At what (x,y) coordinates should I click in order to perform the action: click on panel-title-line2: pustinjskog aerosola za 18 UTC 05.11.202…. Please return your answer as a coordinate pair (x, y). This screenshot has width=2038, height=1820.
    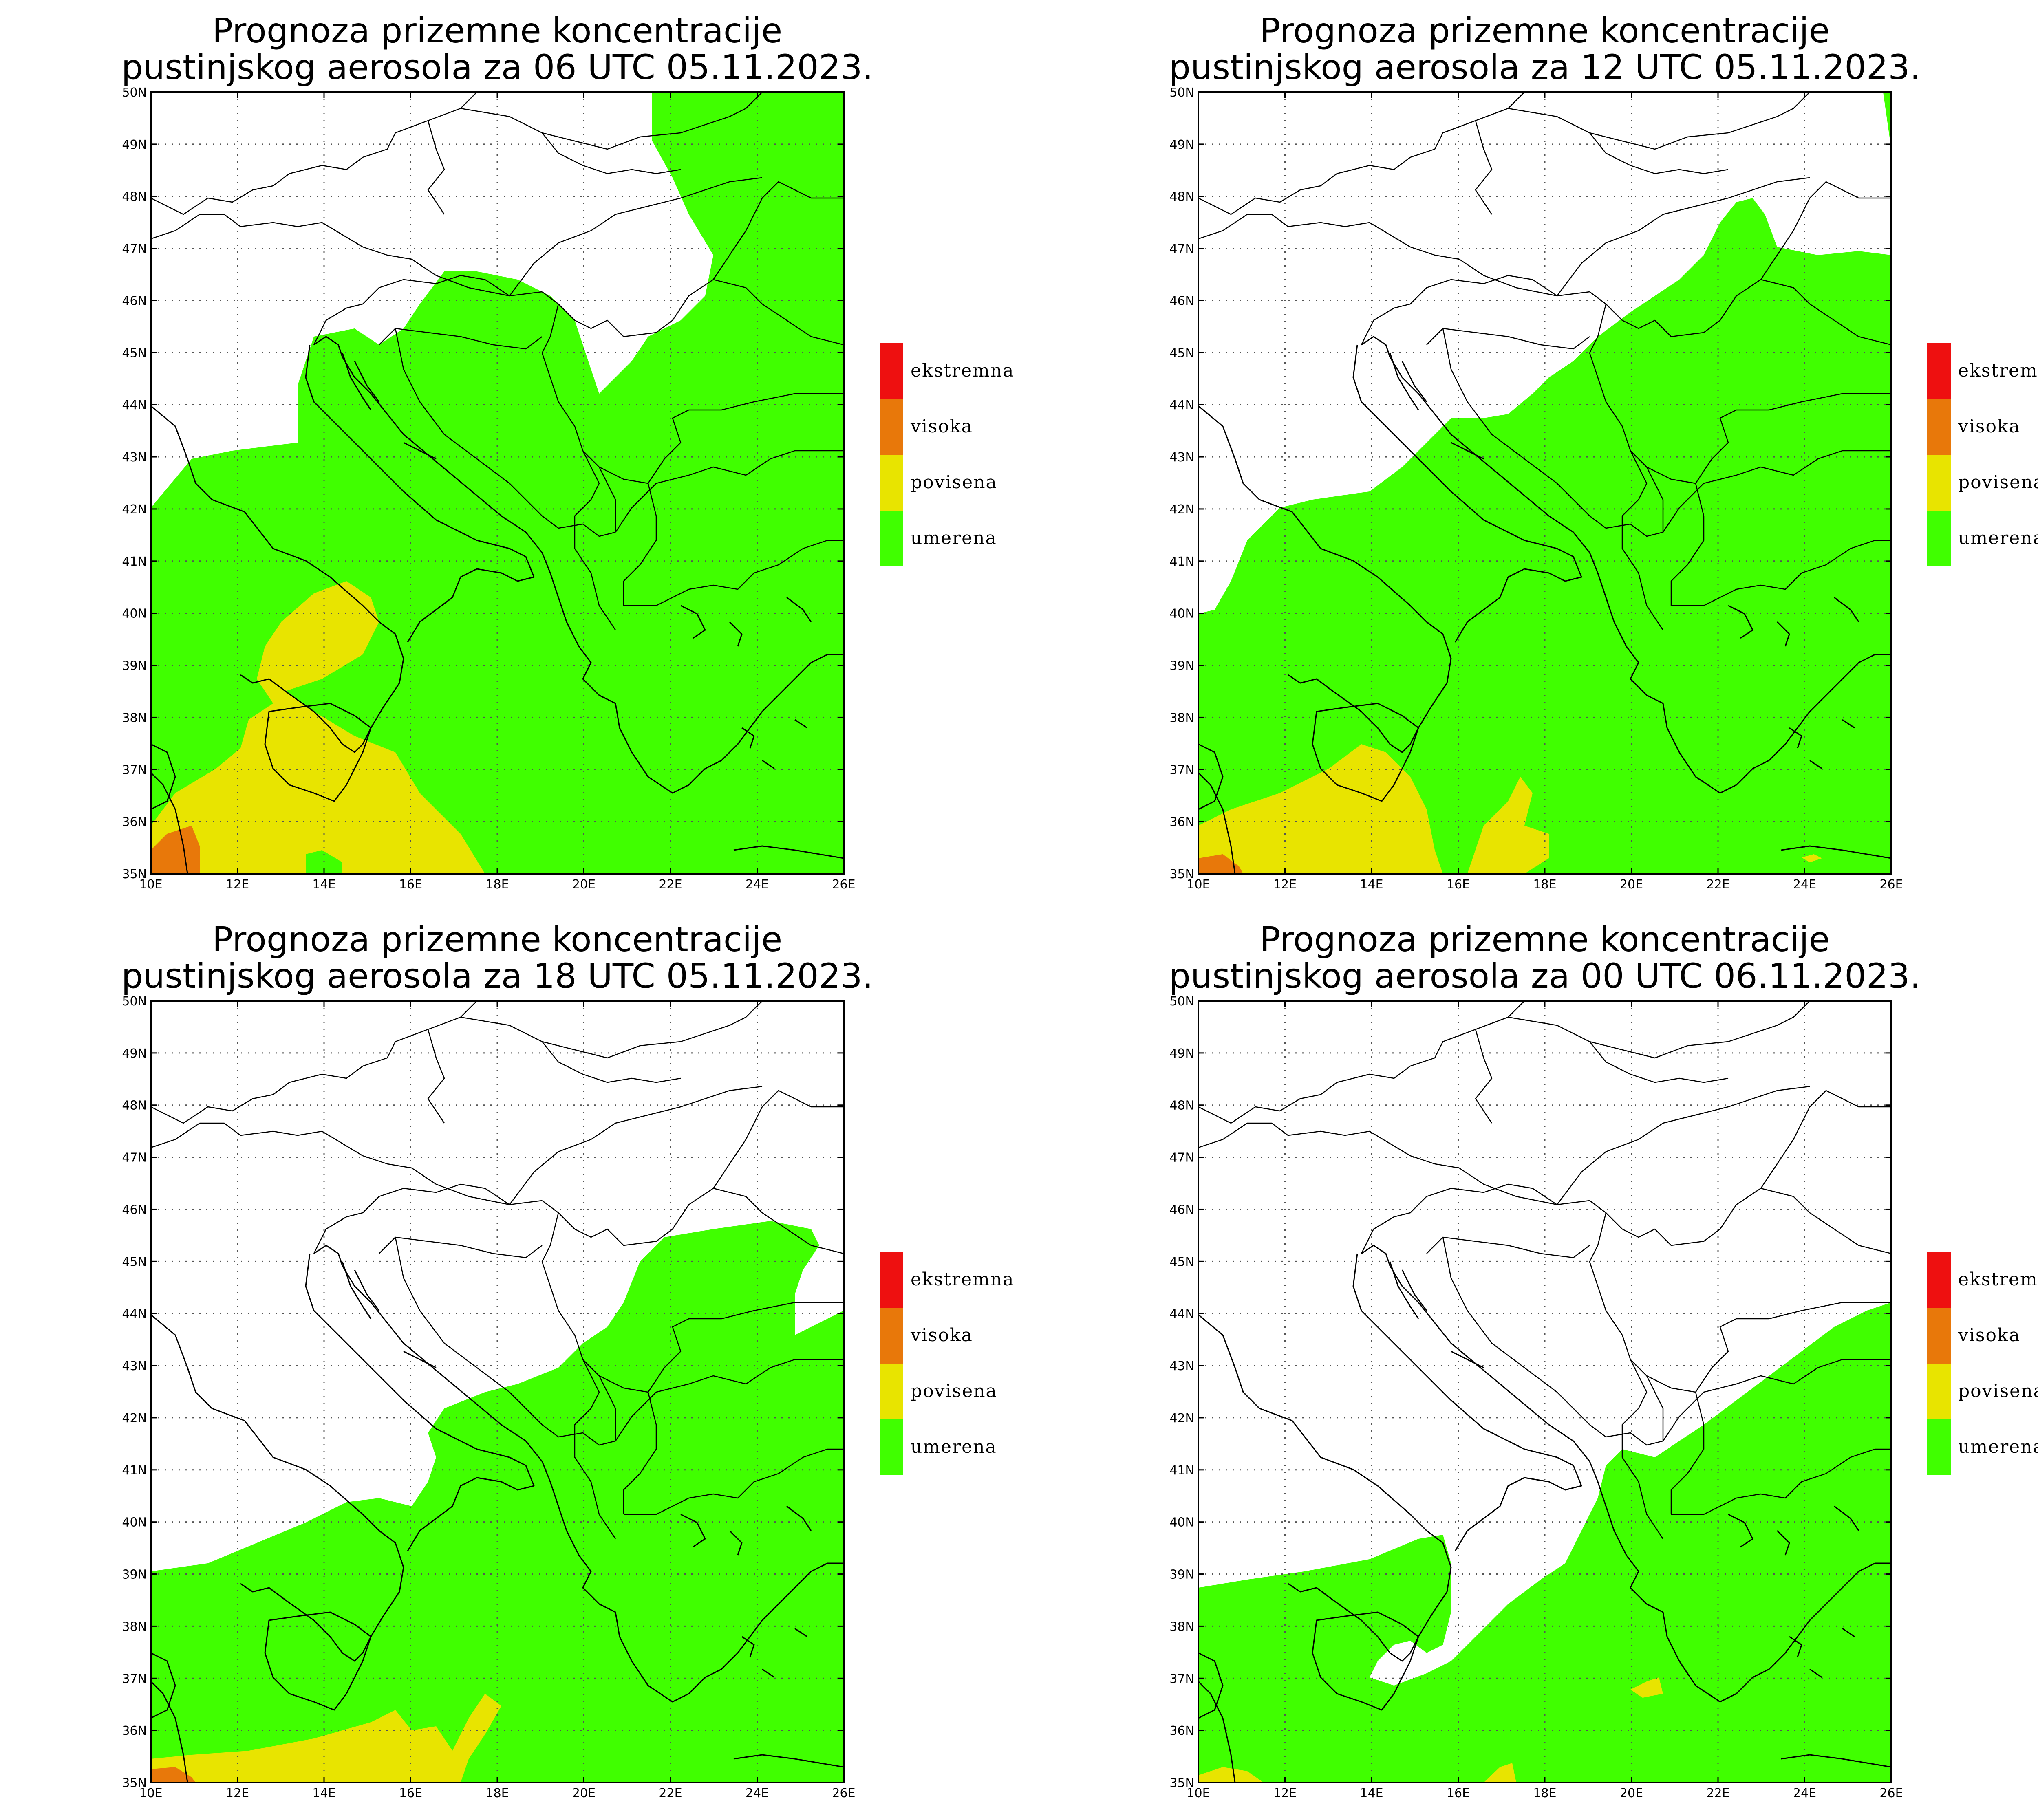
    Looking at the image, I should click on (497, 976).